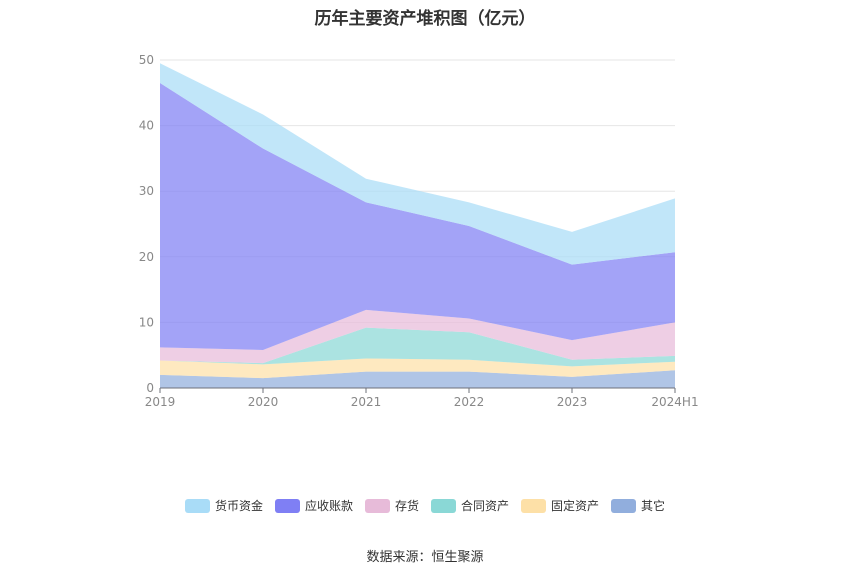 This screenshot has height=575, width=850. What do you see at coordinates (328, 506) in the screenshot?
I see `legend-label: 应收账款` at bounding box center [328, 506].